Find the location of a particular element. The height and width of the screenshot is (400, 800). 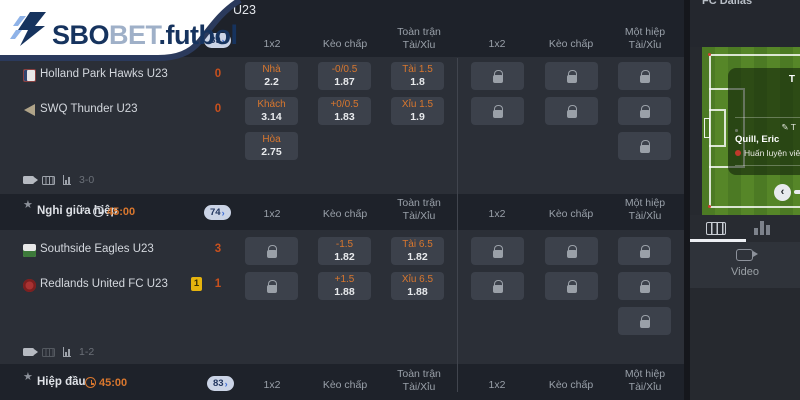

odds-button-home-win: Nhà 2.2 is located at coordinates (271, 76).